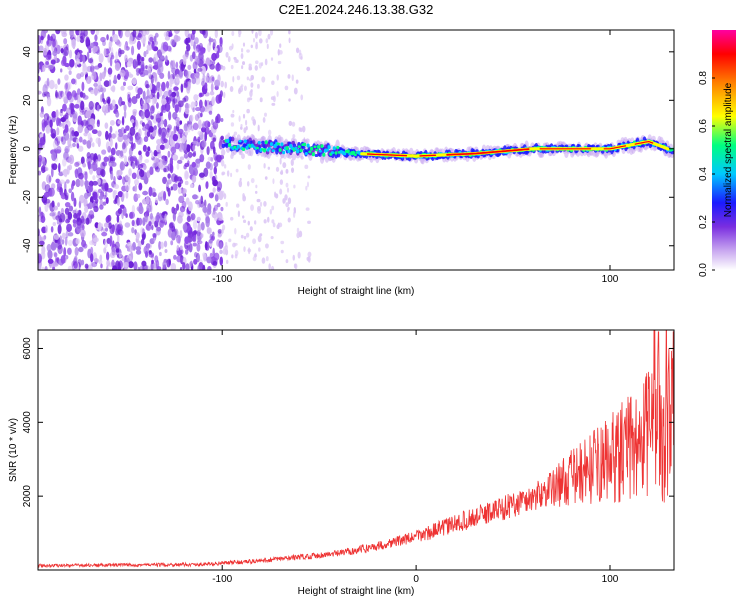 This screenshot has width=750, height=600. I want to click on ridge-band, so click(232, 139).